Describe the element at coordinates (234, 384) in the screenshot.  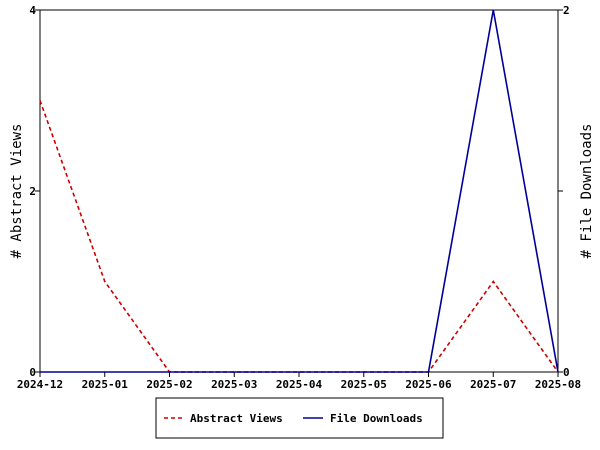
I see `x-tick-label: 2025-03` at that location.